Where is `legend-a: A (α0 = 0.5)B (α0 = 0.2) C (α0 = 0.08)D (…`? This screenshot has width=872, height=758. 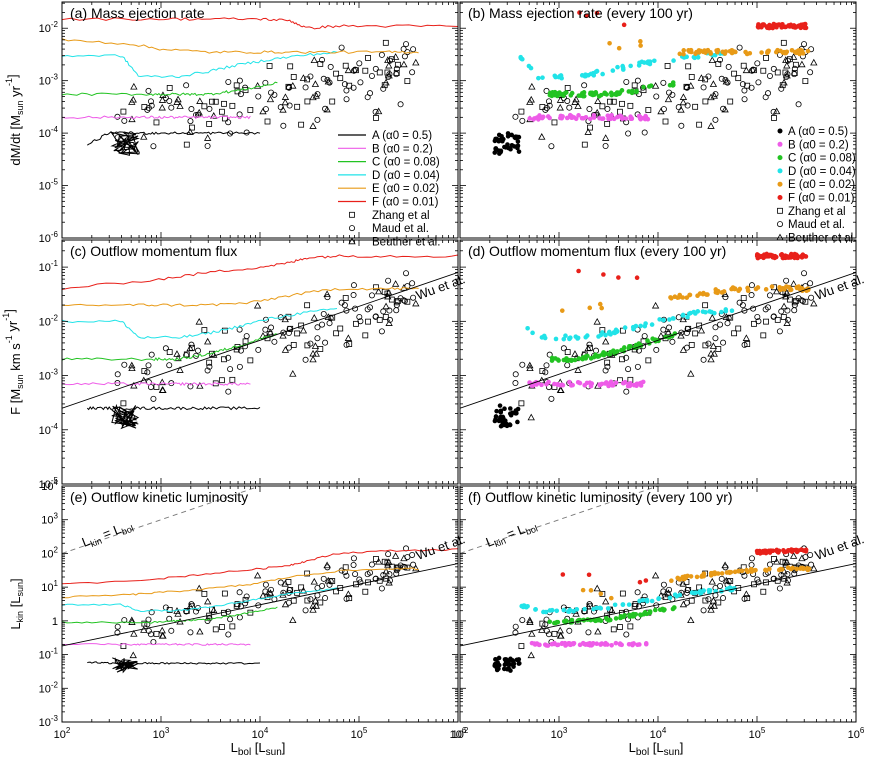 legend-a: A (α0 = 0.5)B (α0 = 0.2) C (α0 = 0.08)D (… is located at coordinates (389, 189).